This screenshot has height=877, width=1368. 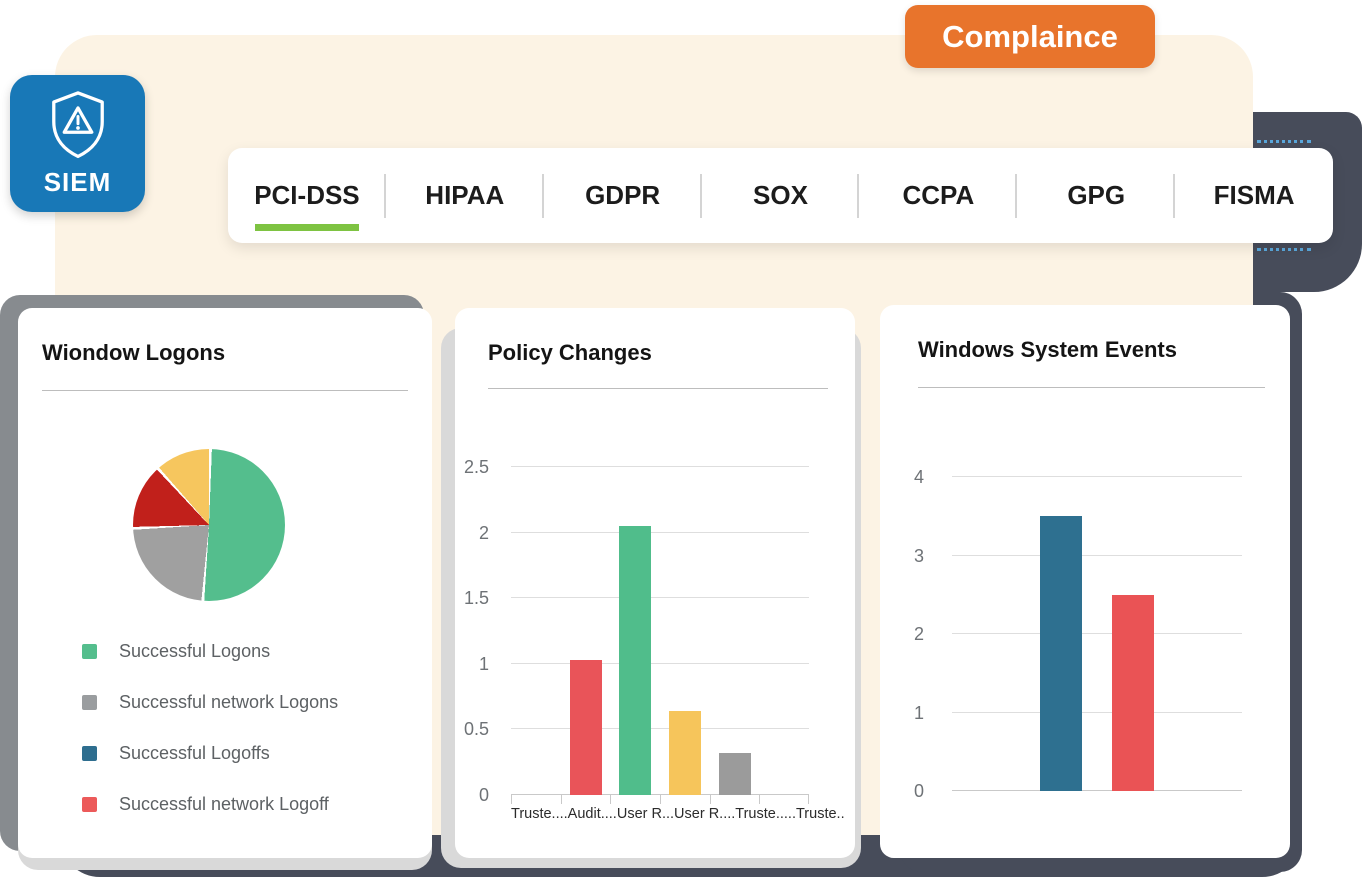 I want to click on compliance-badge-label: Complaince, so click(x=1030, y=36).